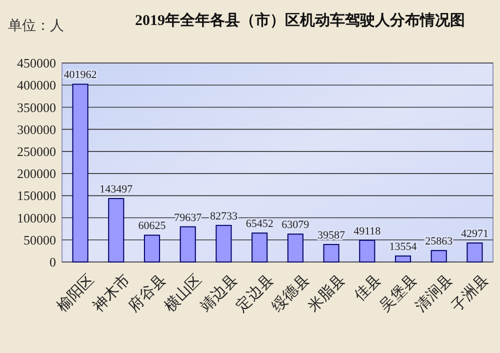 The height and width of the screenshot is (353, 500). Describe the element at coordinates (260, 224) in the screenshot. I see `data-label: 65452` at that location.